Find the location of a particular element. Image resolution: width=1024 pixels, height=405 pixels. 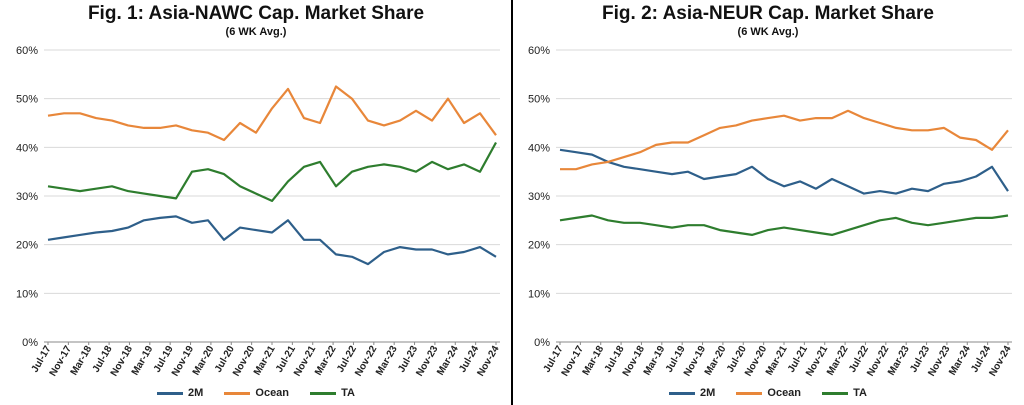

panel-divider is located at coordinates (512, 202).